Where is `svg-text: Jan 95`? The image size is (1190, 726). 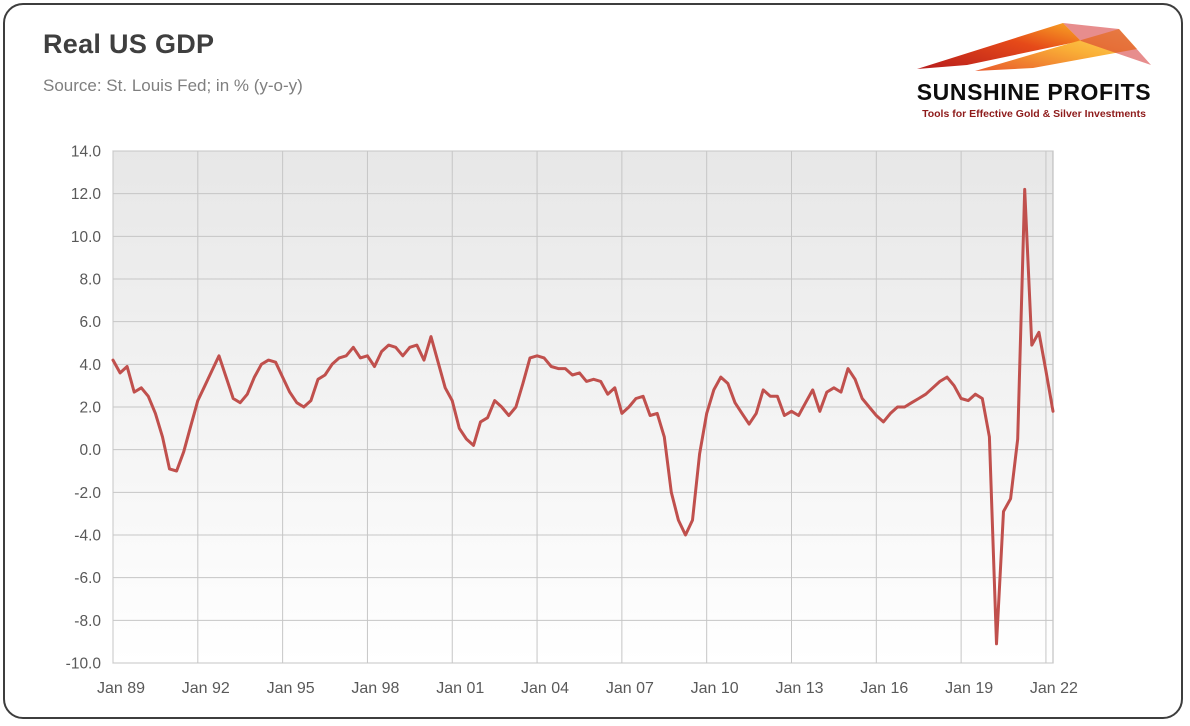 svg-text: Jan 95 is located at coordinates (291, 688).